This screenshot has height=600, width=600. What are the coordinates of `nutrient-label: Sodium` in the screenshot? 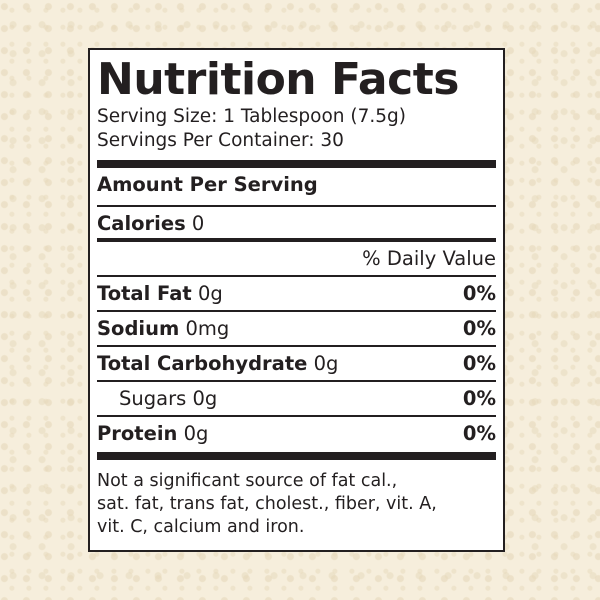 It's located at (138, 328).